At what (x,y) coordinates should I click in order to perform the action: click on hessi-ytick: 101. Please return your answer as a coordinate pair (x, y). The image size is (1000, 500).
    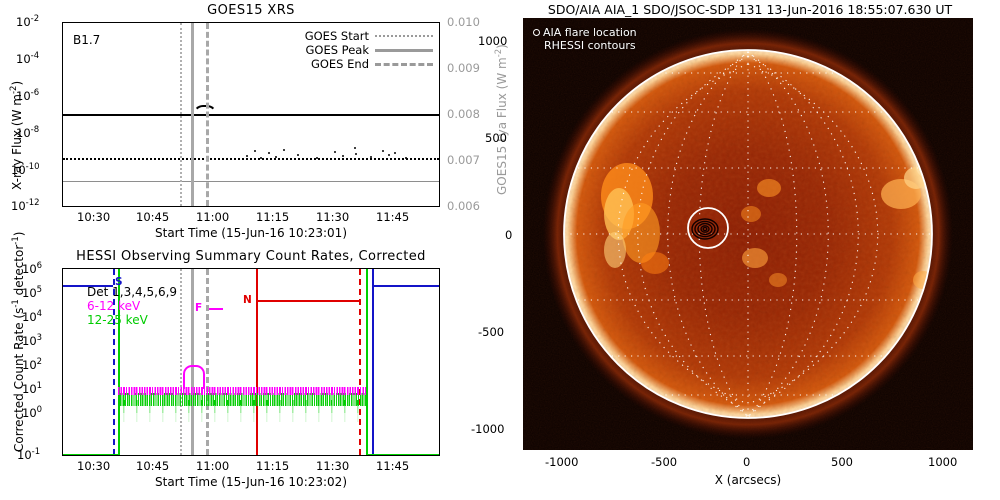
    Looking at the image, I should click on (32, 388).